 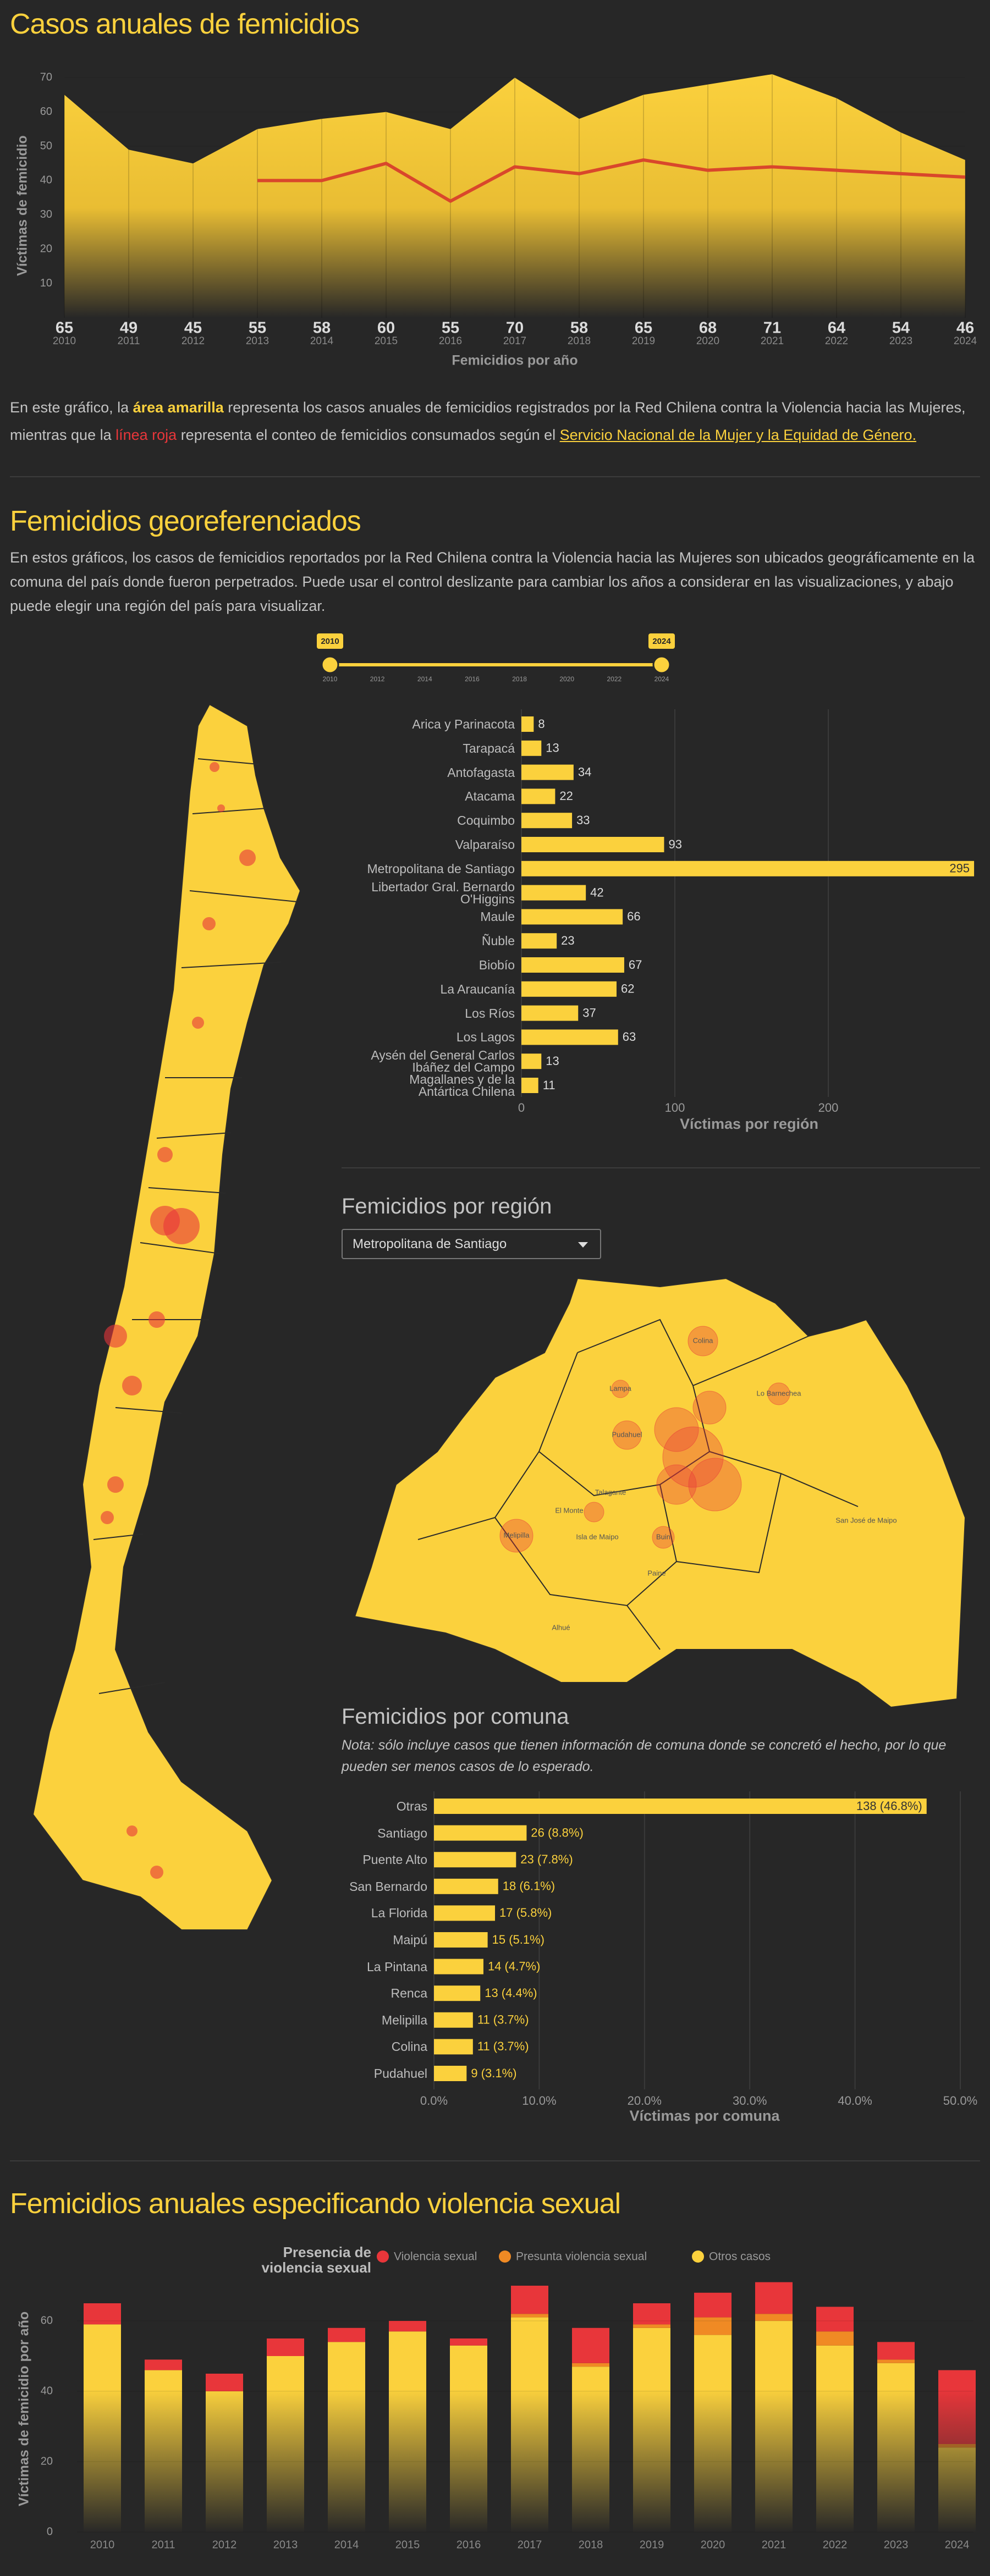 What do you see at coordinates (645, 2101) in the screenshot?
I see `x-tick-label: 20.0%` at bounding box center [645, 2101].